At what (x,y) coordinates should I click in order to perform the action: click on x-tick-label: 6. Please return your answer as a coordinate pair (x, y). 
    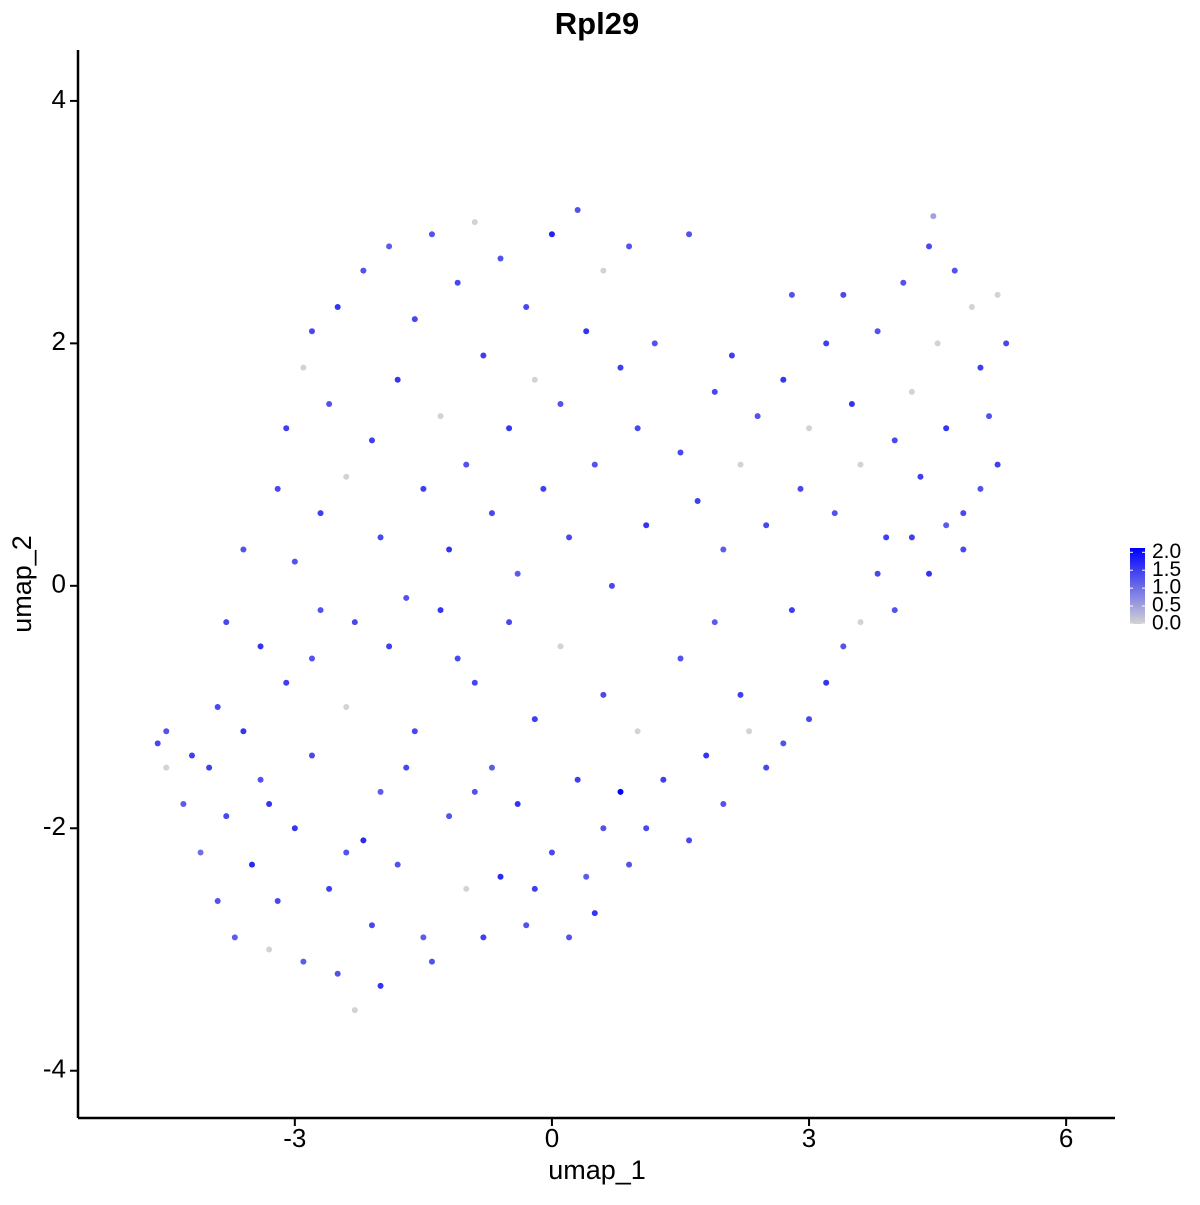
    Looking at the image, I should click on (1066, 1138).